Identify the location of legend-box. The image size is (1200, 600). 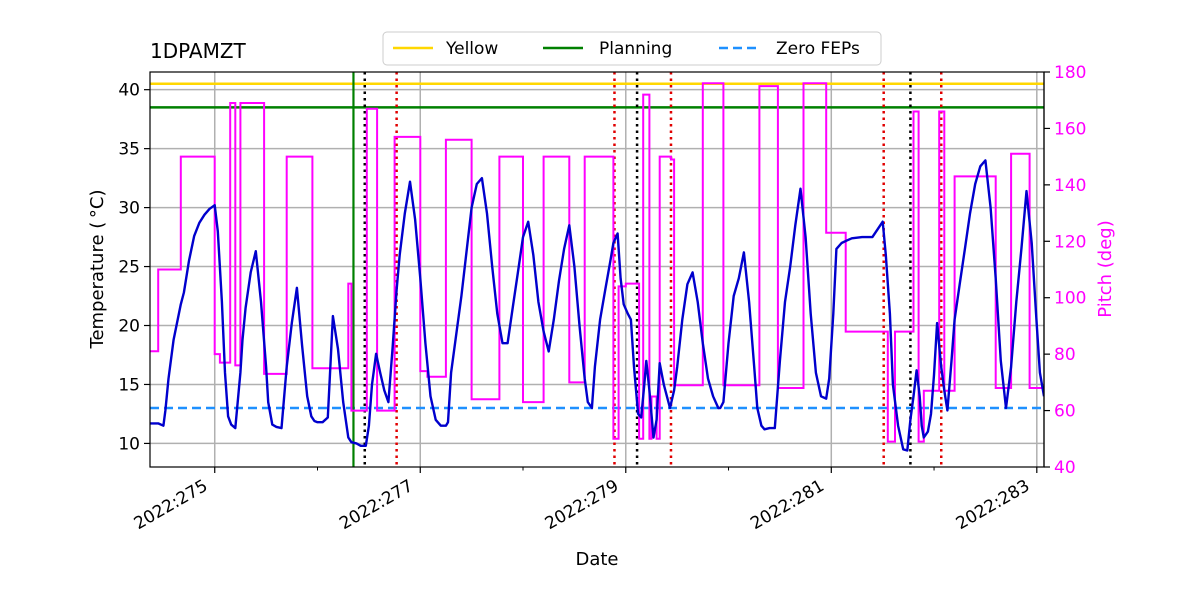
(632, 48).